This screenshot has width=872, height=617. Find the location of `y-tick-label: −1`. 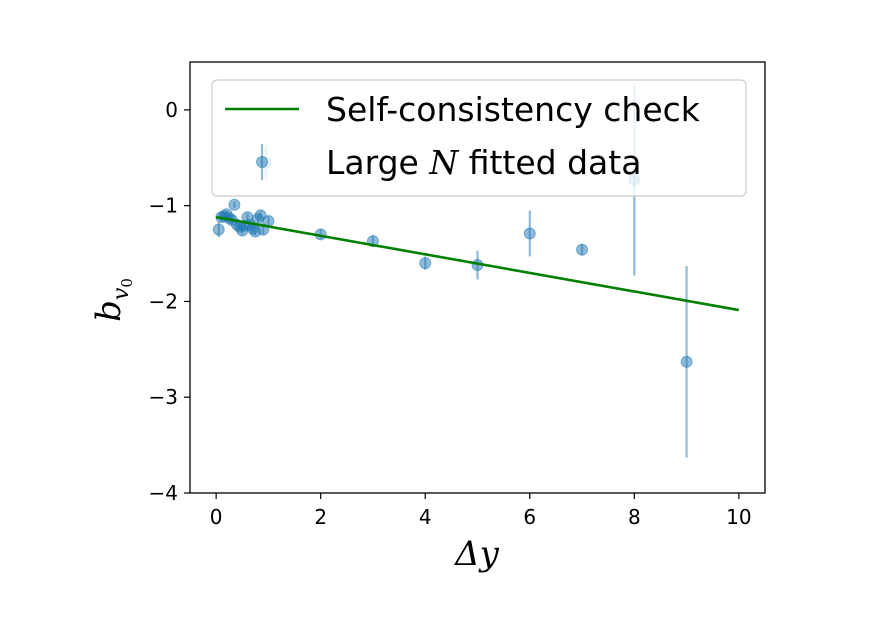

y-tick-label: −1 is located at coordinates (163, 206).